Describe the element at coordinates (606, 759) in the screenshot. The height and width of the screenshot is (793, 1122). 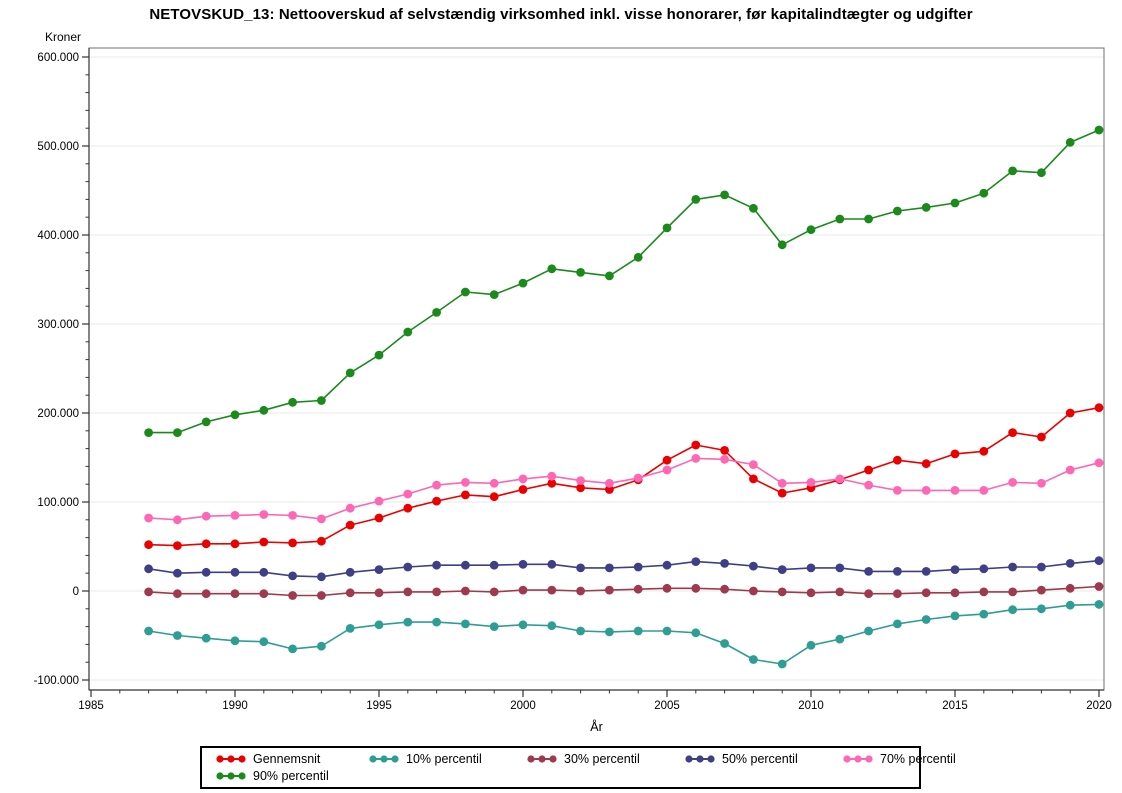
I see `legend-item-30-percentil: 30% percentil` at that location.